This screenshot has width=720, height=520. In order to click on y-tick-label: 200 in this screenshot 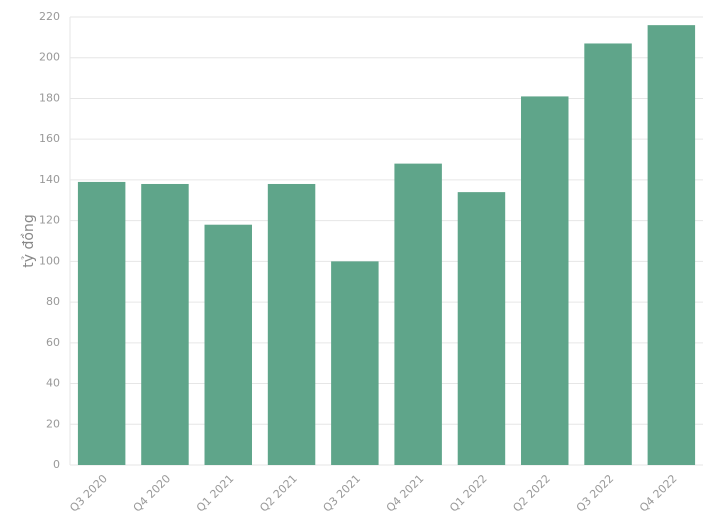, I will do `click(49, 57)`.